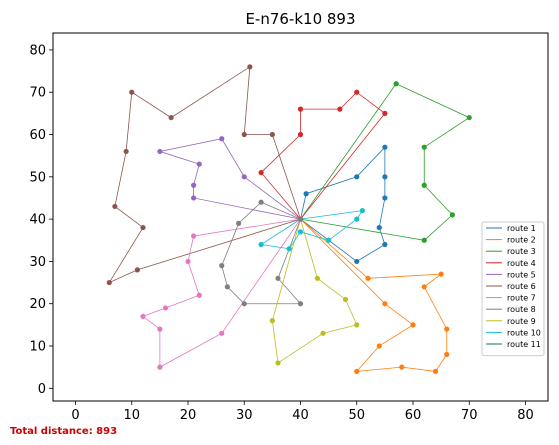 The height and width of the screenshot is (445, 559). Describe the element at coordinates (525, 415) in the screenshot. I see `x-tick-label: 80` at that location.